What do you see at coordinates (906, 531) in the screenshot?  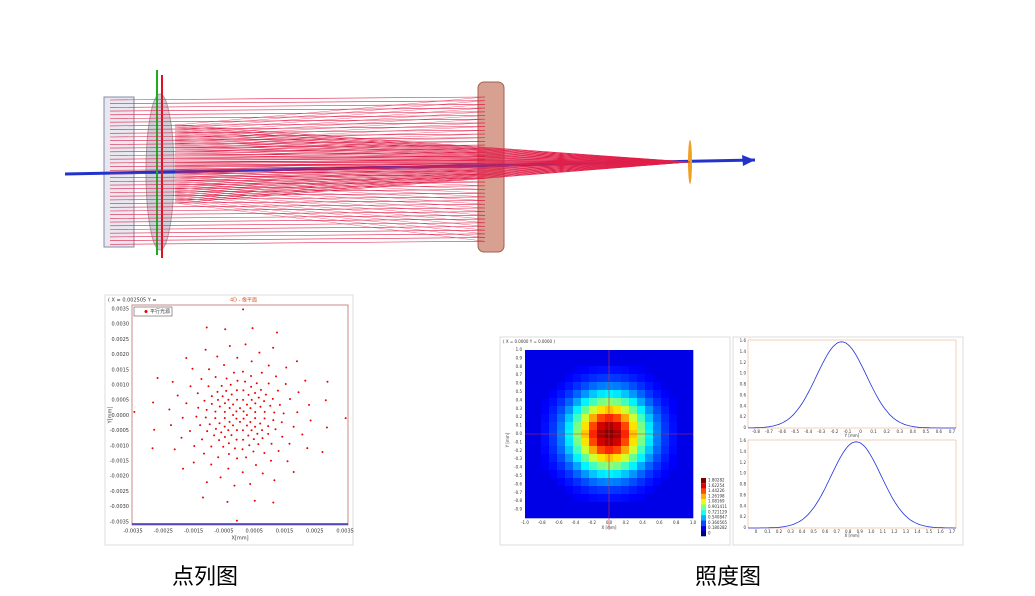 I see `profile-x-tick: 1.3` at bounding box center [906, 531].